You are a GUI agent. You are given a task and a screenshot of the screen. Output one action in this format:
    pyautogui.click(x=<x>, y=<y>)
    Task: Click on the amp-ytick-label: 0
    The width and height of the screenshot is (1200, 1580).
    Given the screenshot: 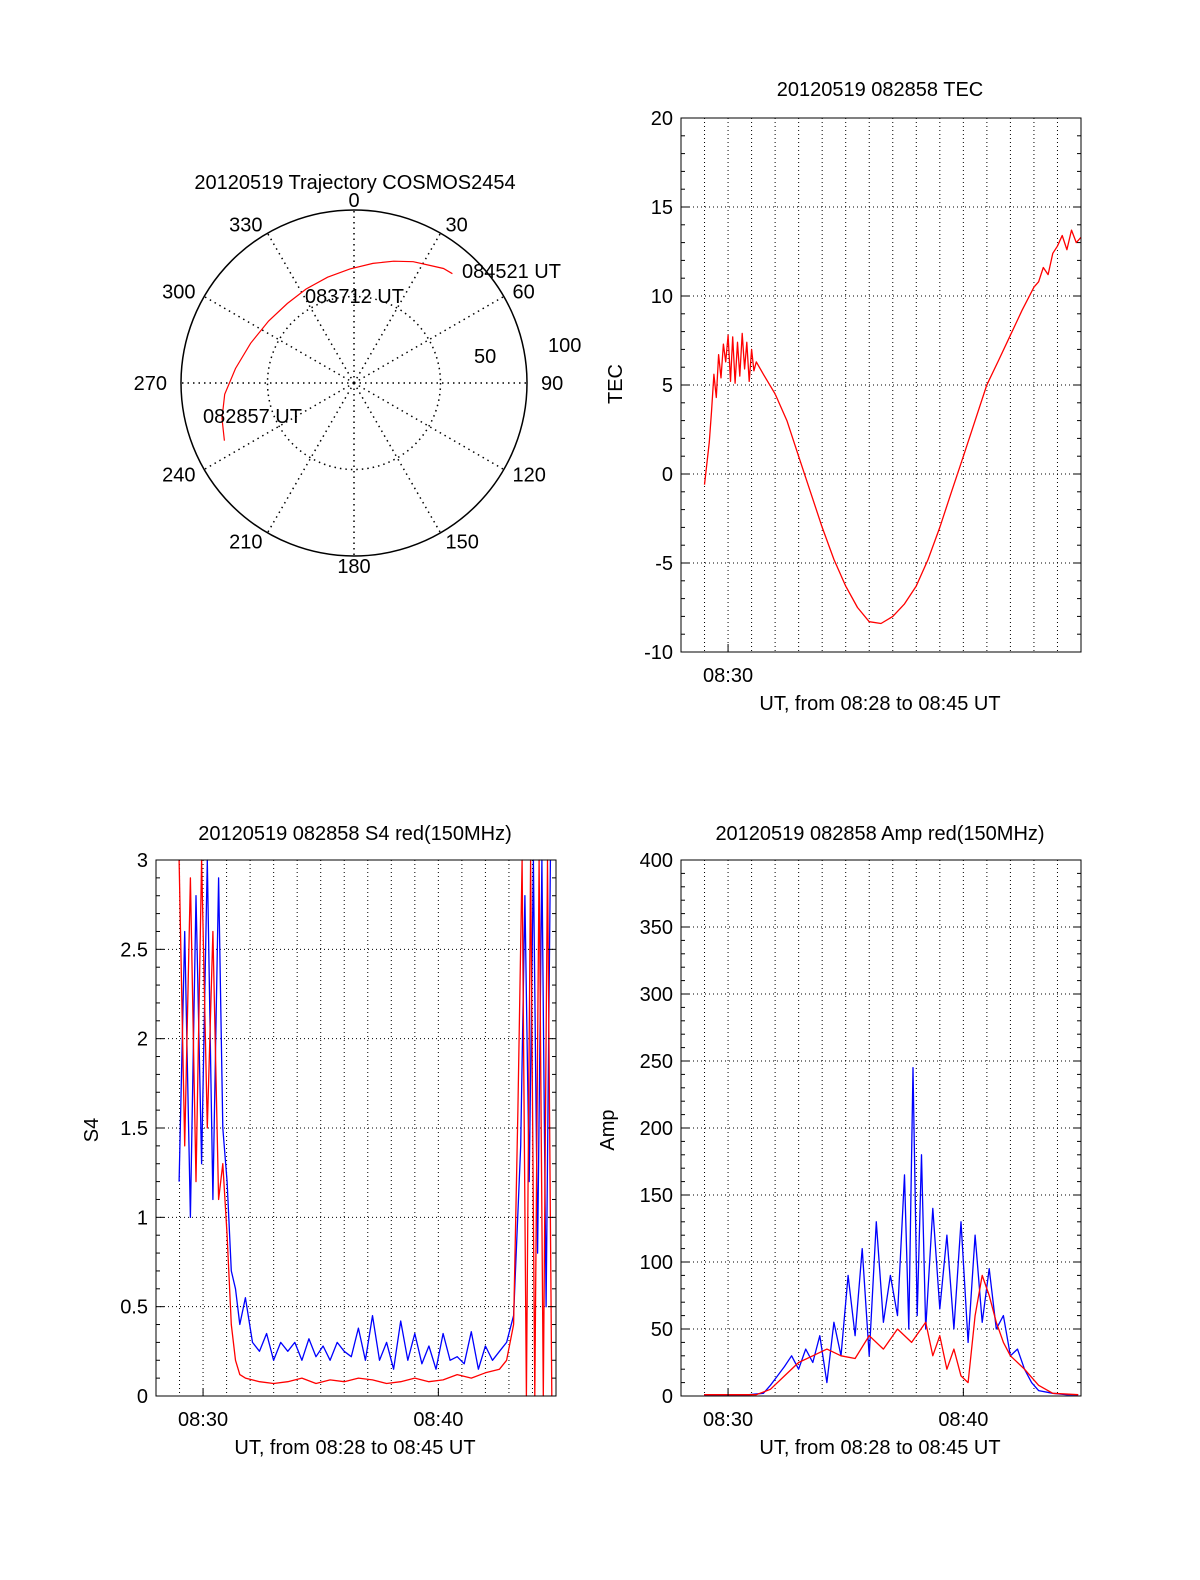 What is the action you would take?
    pyautogui.click(x=667, y=1397)
    